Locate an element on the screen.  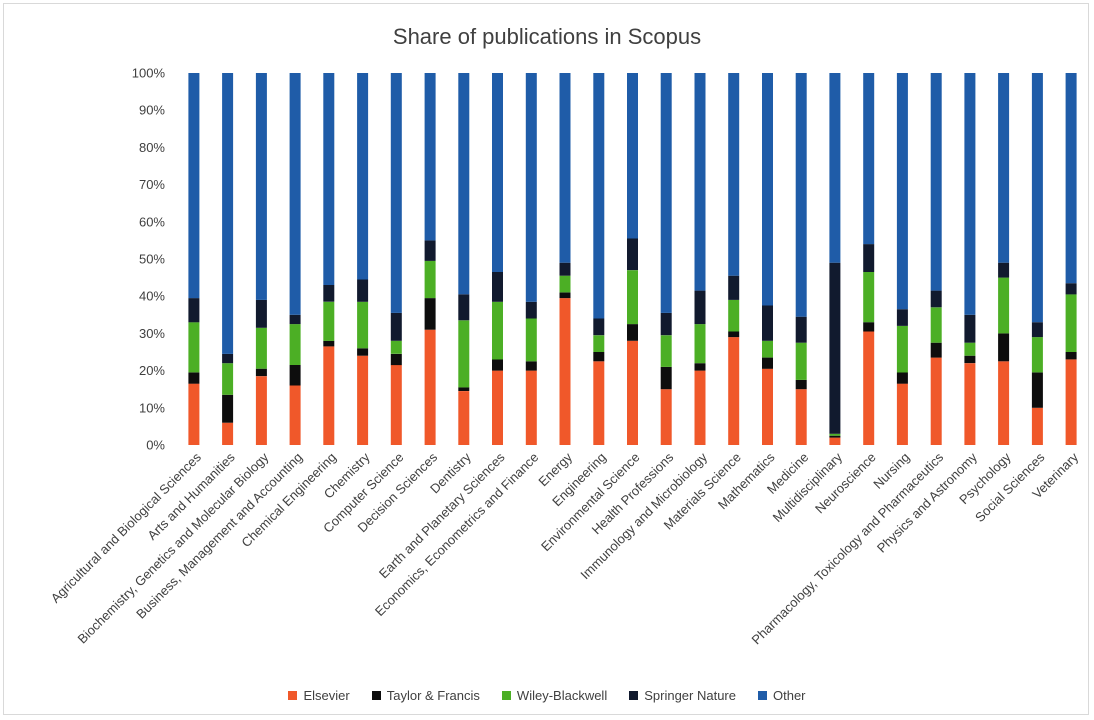
legend-item: Wiley-Blackwell is located at coordinates (554, 695).